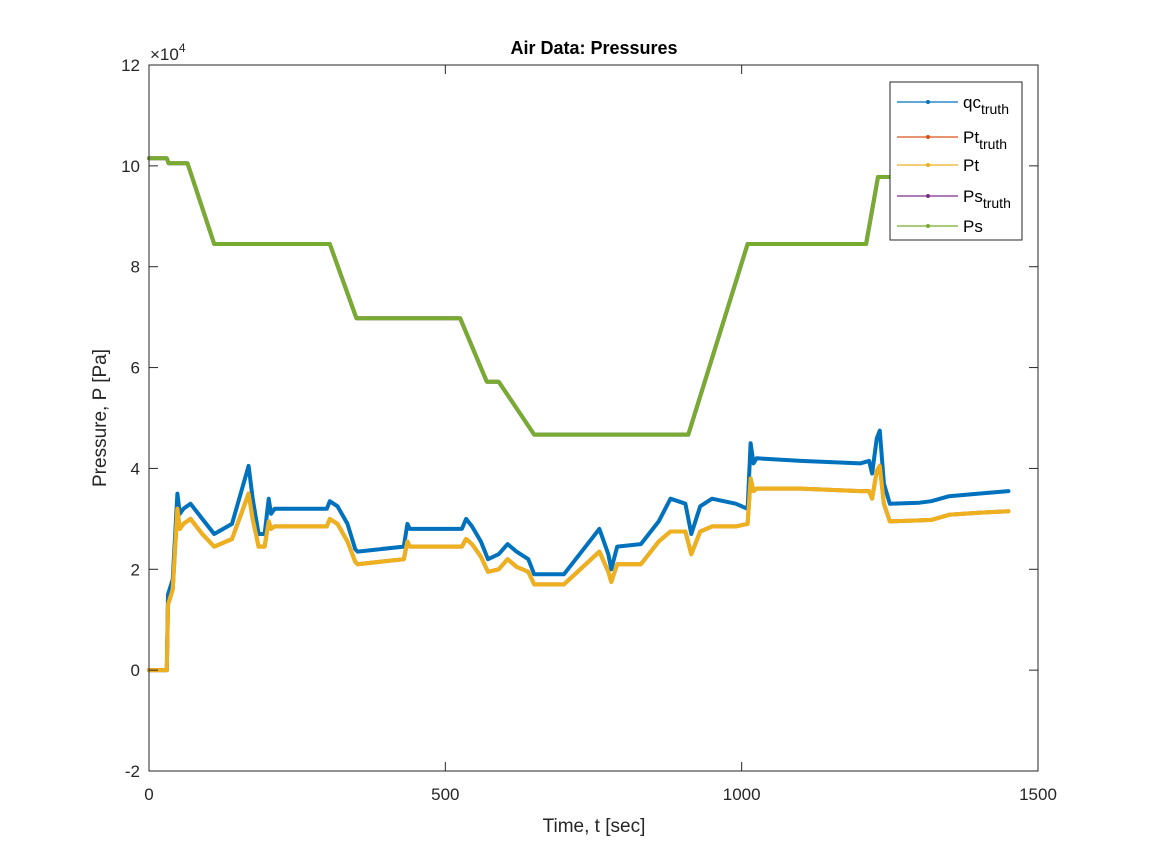  I want to click on y-tick-label: 4, so click(135, 468).